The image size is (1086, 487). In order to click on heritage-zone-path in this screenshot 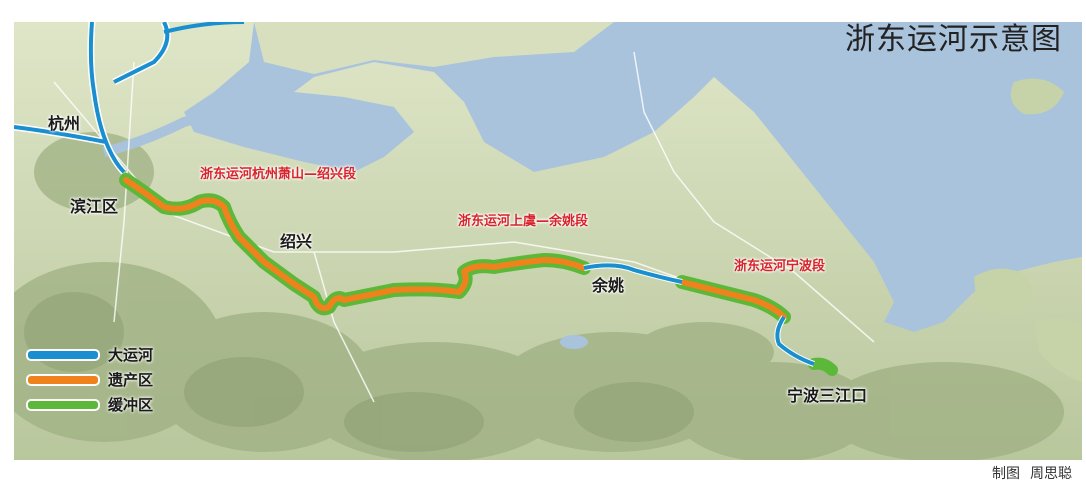, I will do `click(355, 244)`.